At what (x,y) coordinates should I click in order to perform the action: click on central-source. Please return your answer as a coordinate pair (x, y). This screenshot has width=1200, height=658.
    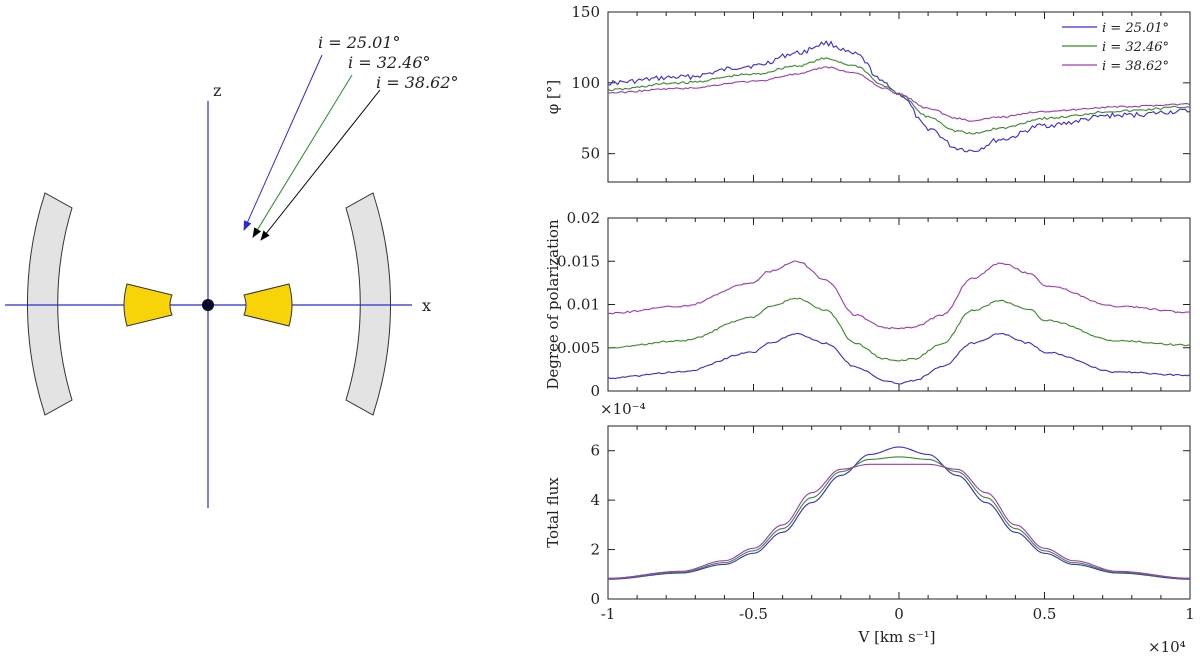
    Looking at the image, I should click on (208, 305).